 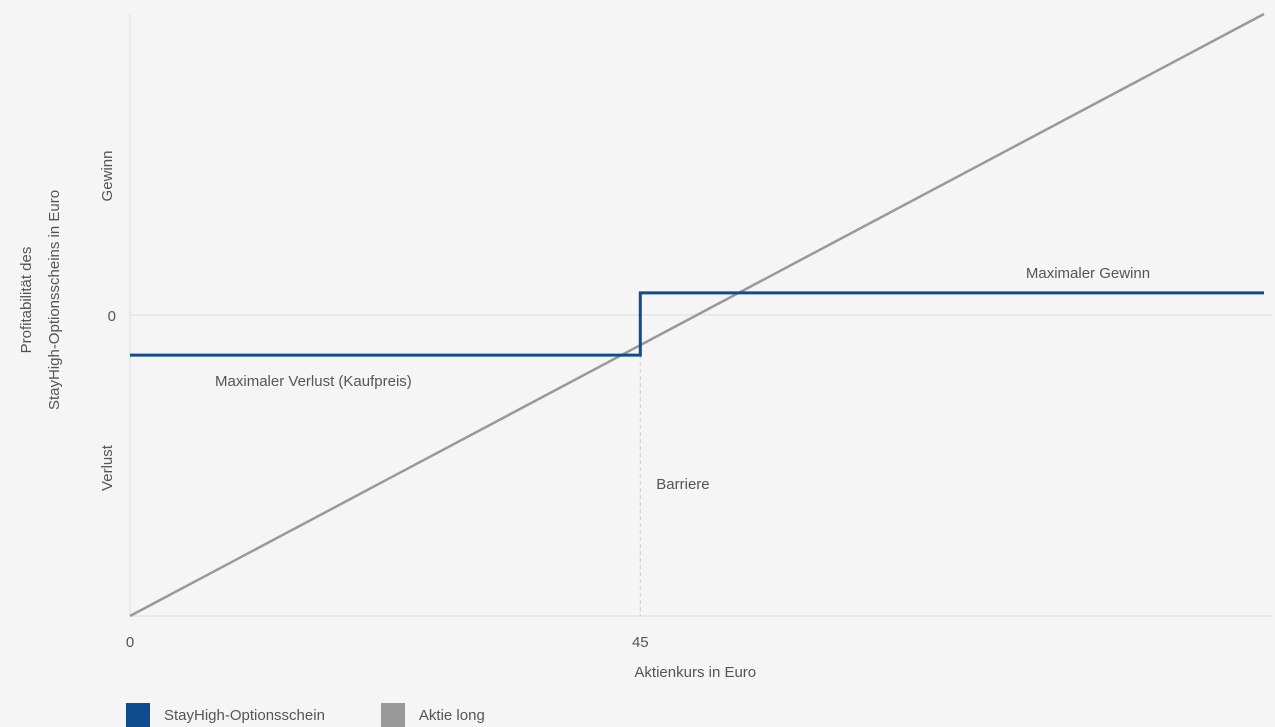 What do you see at coordinates (244, 715) in the screenshot?
I see `legend-label-stayhigh: StayHigh-Optionsschein` at bounding box center [244, 715].